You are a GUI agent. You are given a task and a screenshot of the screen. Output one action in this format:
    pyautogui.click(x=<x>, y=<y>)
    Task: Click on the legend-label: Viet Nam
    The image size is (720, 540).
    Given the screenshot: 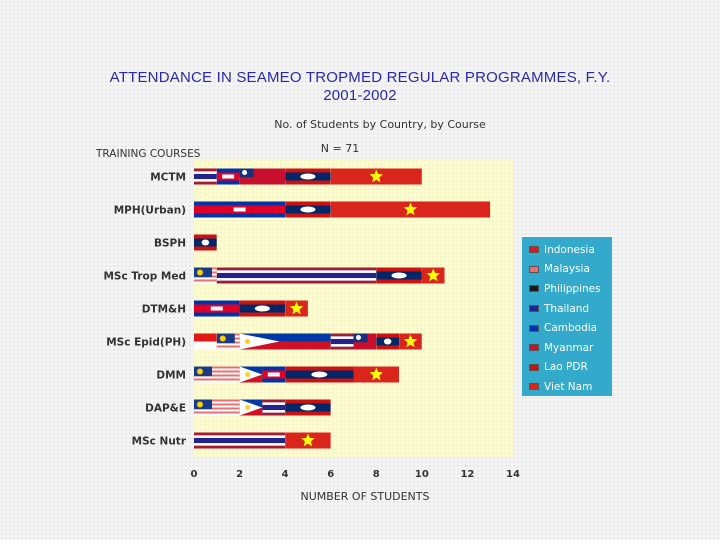 What is the action you would take?
    pyautogui.click(x=568, y=386)
    